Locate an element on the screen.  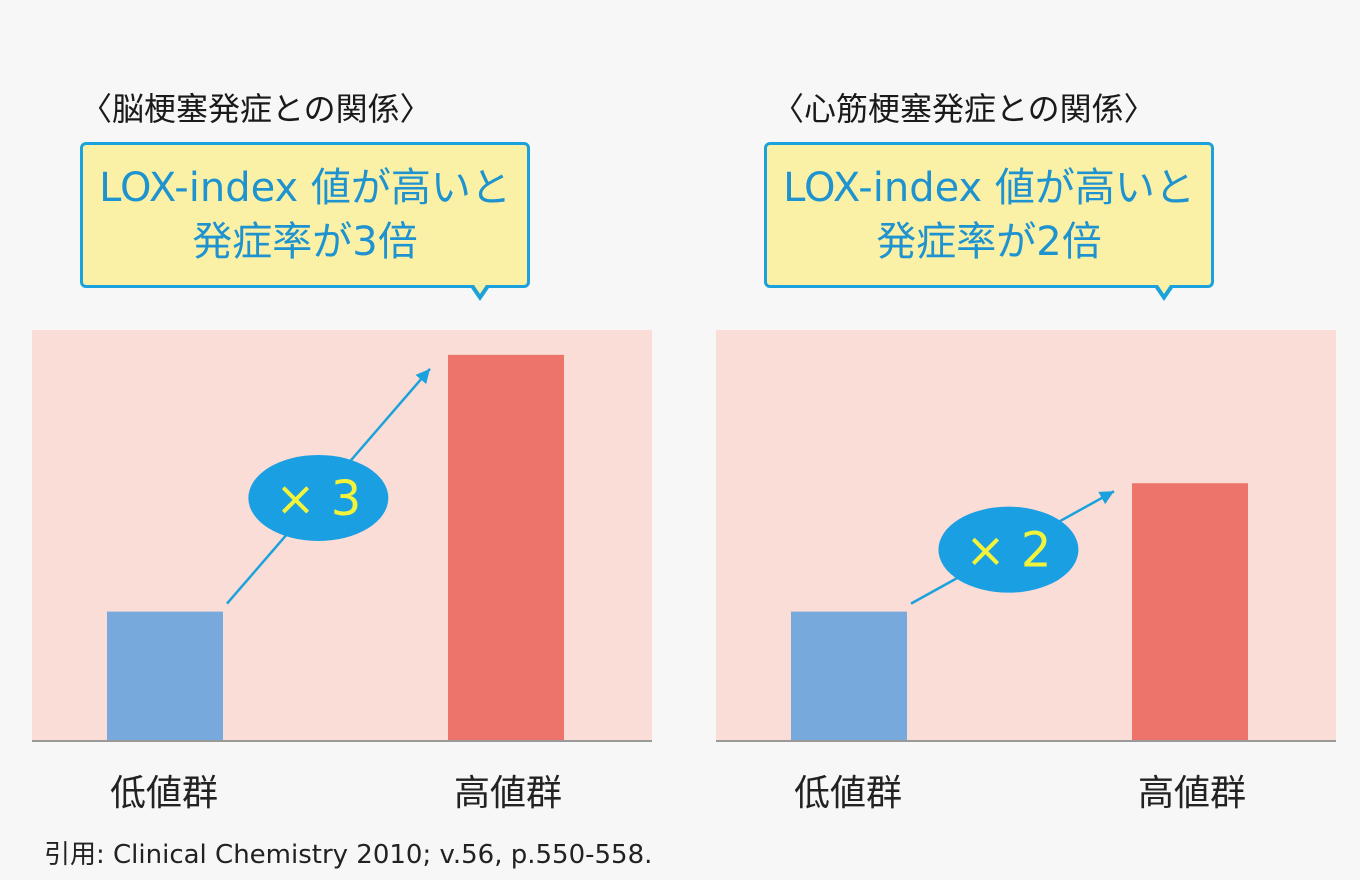
chart-title: 〈心筋梗塞発症との関係〉 is located at coordinates (964, 109).